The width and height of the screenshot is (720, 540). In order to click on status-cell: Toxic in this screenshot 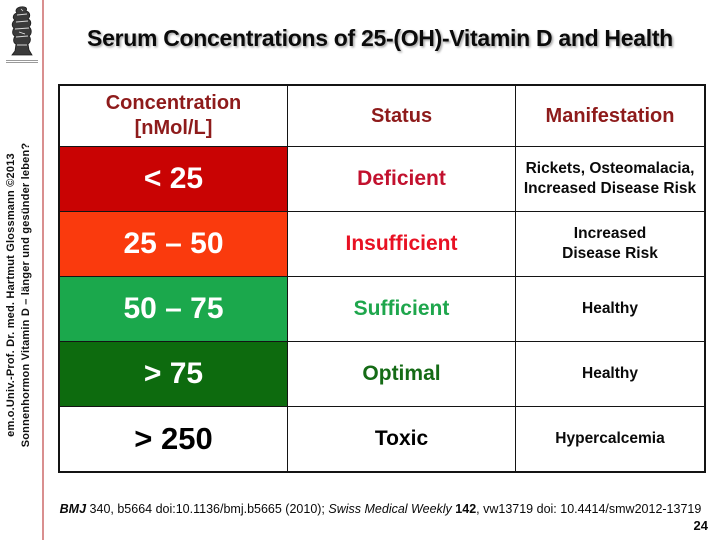, I will do `click(401, 439)`.